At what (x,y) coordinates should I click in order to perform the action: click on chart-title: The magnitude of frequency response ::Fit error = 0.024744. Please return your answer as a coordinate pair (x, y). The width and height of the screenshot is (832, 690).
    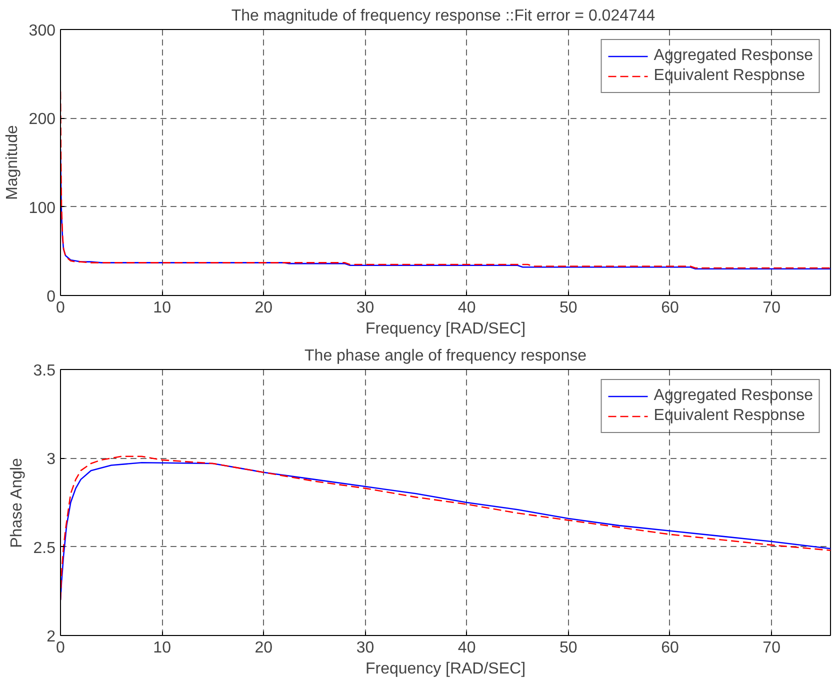
    Looking at the image, I should click on (443, 16).